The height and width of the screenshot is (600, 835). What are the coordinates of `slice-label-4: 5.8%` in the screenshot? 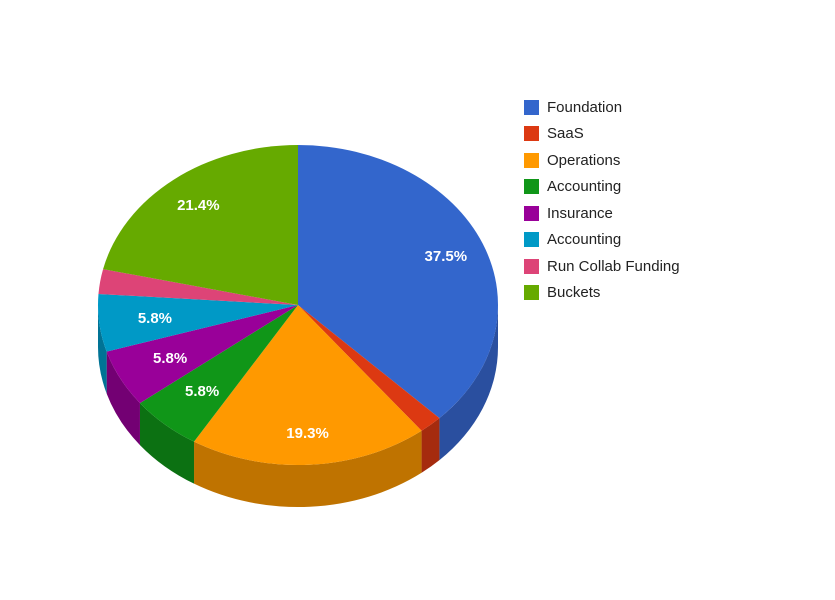 It's located at (202, 391).